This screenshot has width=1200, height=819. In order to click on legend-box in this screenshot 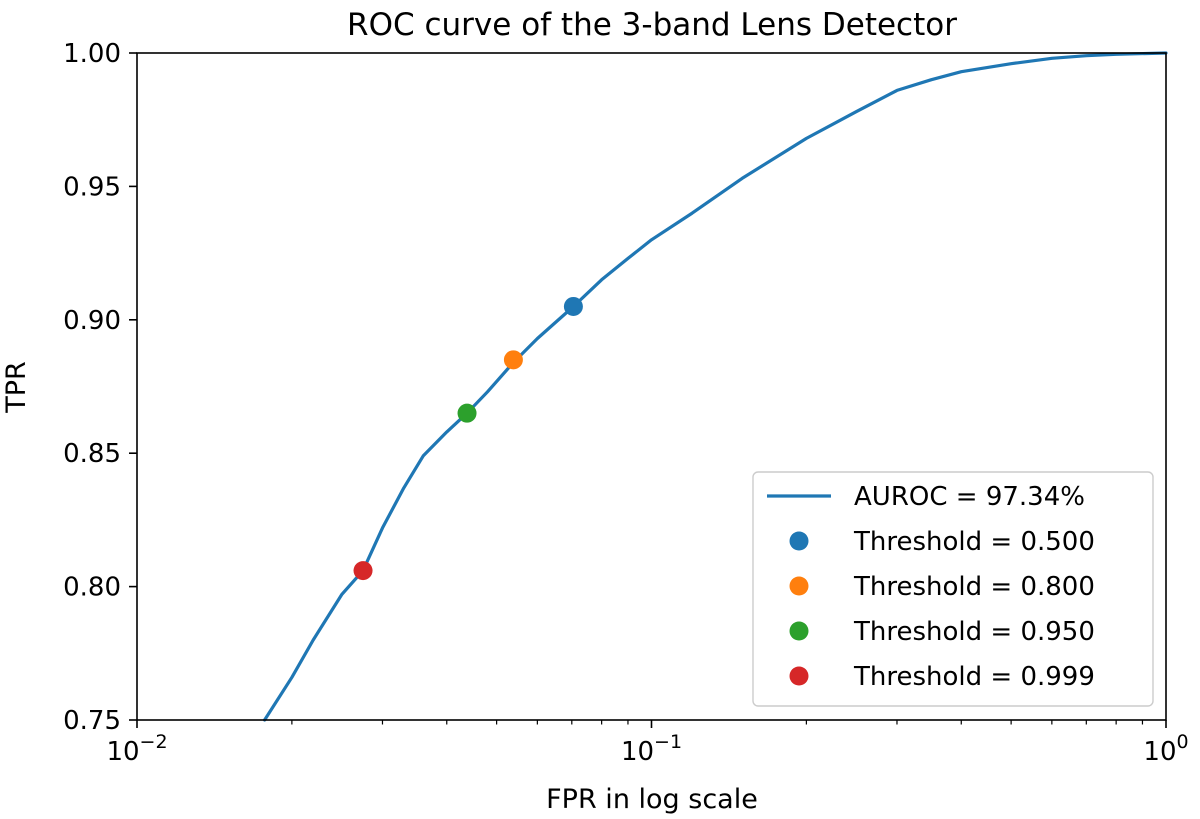, I will do `click(953, 589)`.